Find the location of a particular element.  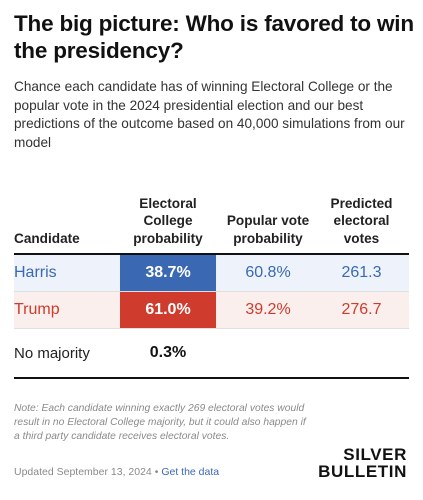

header-predicted-electoral-votes: Predicted electoral votes is located at coordinates (361, 220).